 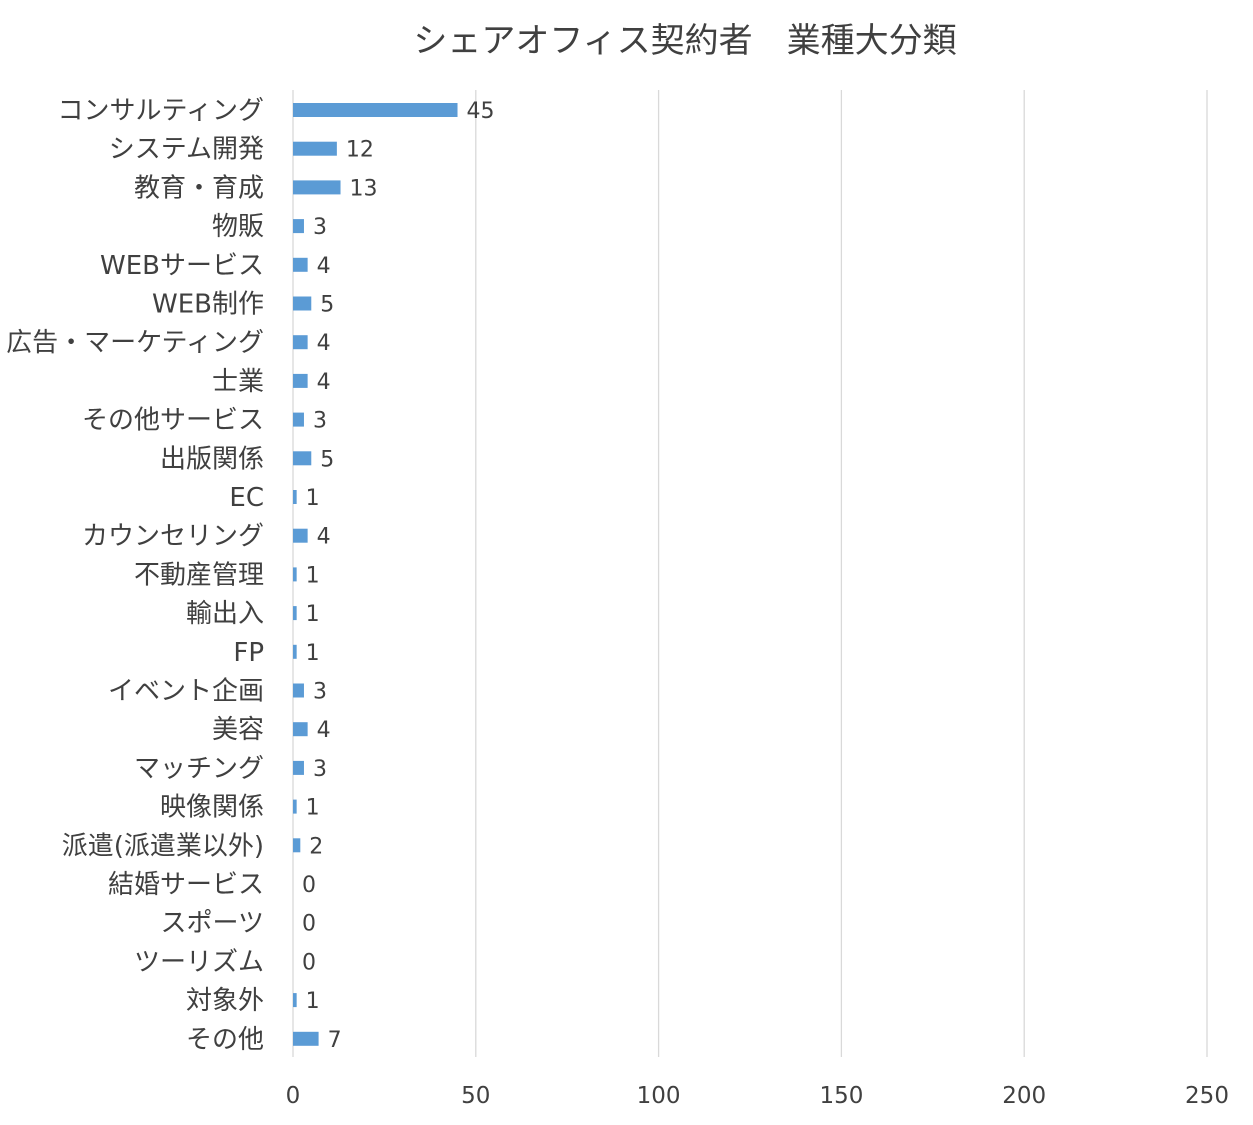 What do you see at coordinates (212, 924) in the screenshot?
I see `category-label: スポーツ` at bounding box center [212, 924].